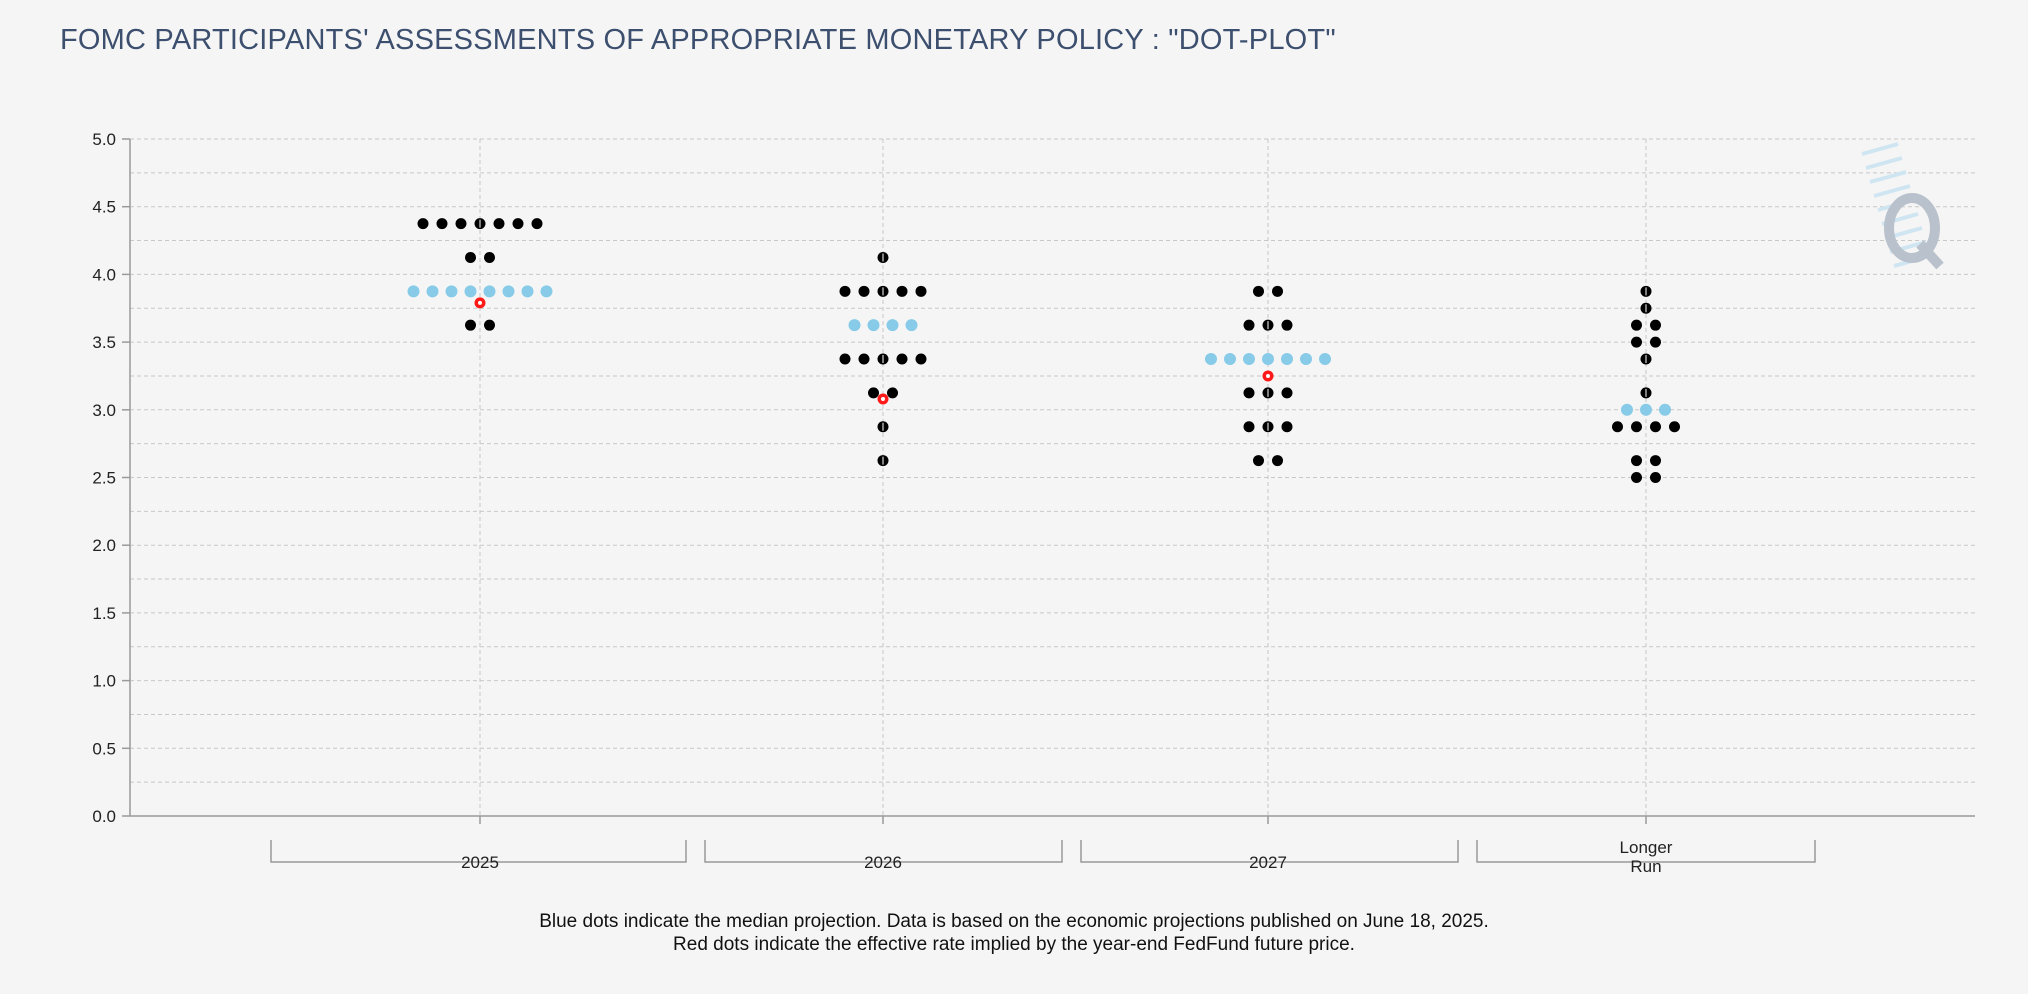  I want to click on x-tick-label: Longer, so click(1646, 847).